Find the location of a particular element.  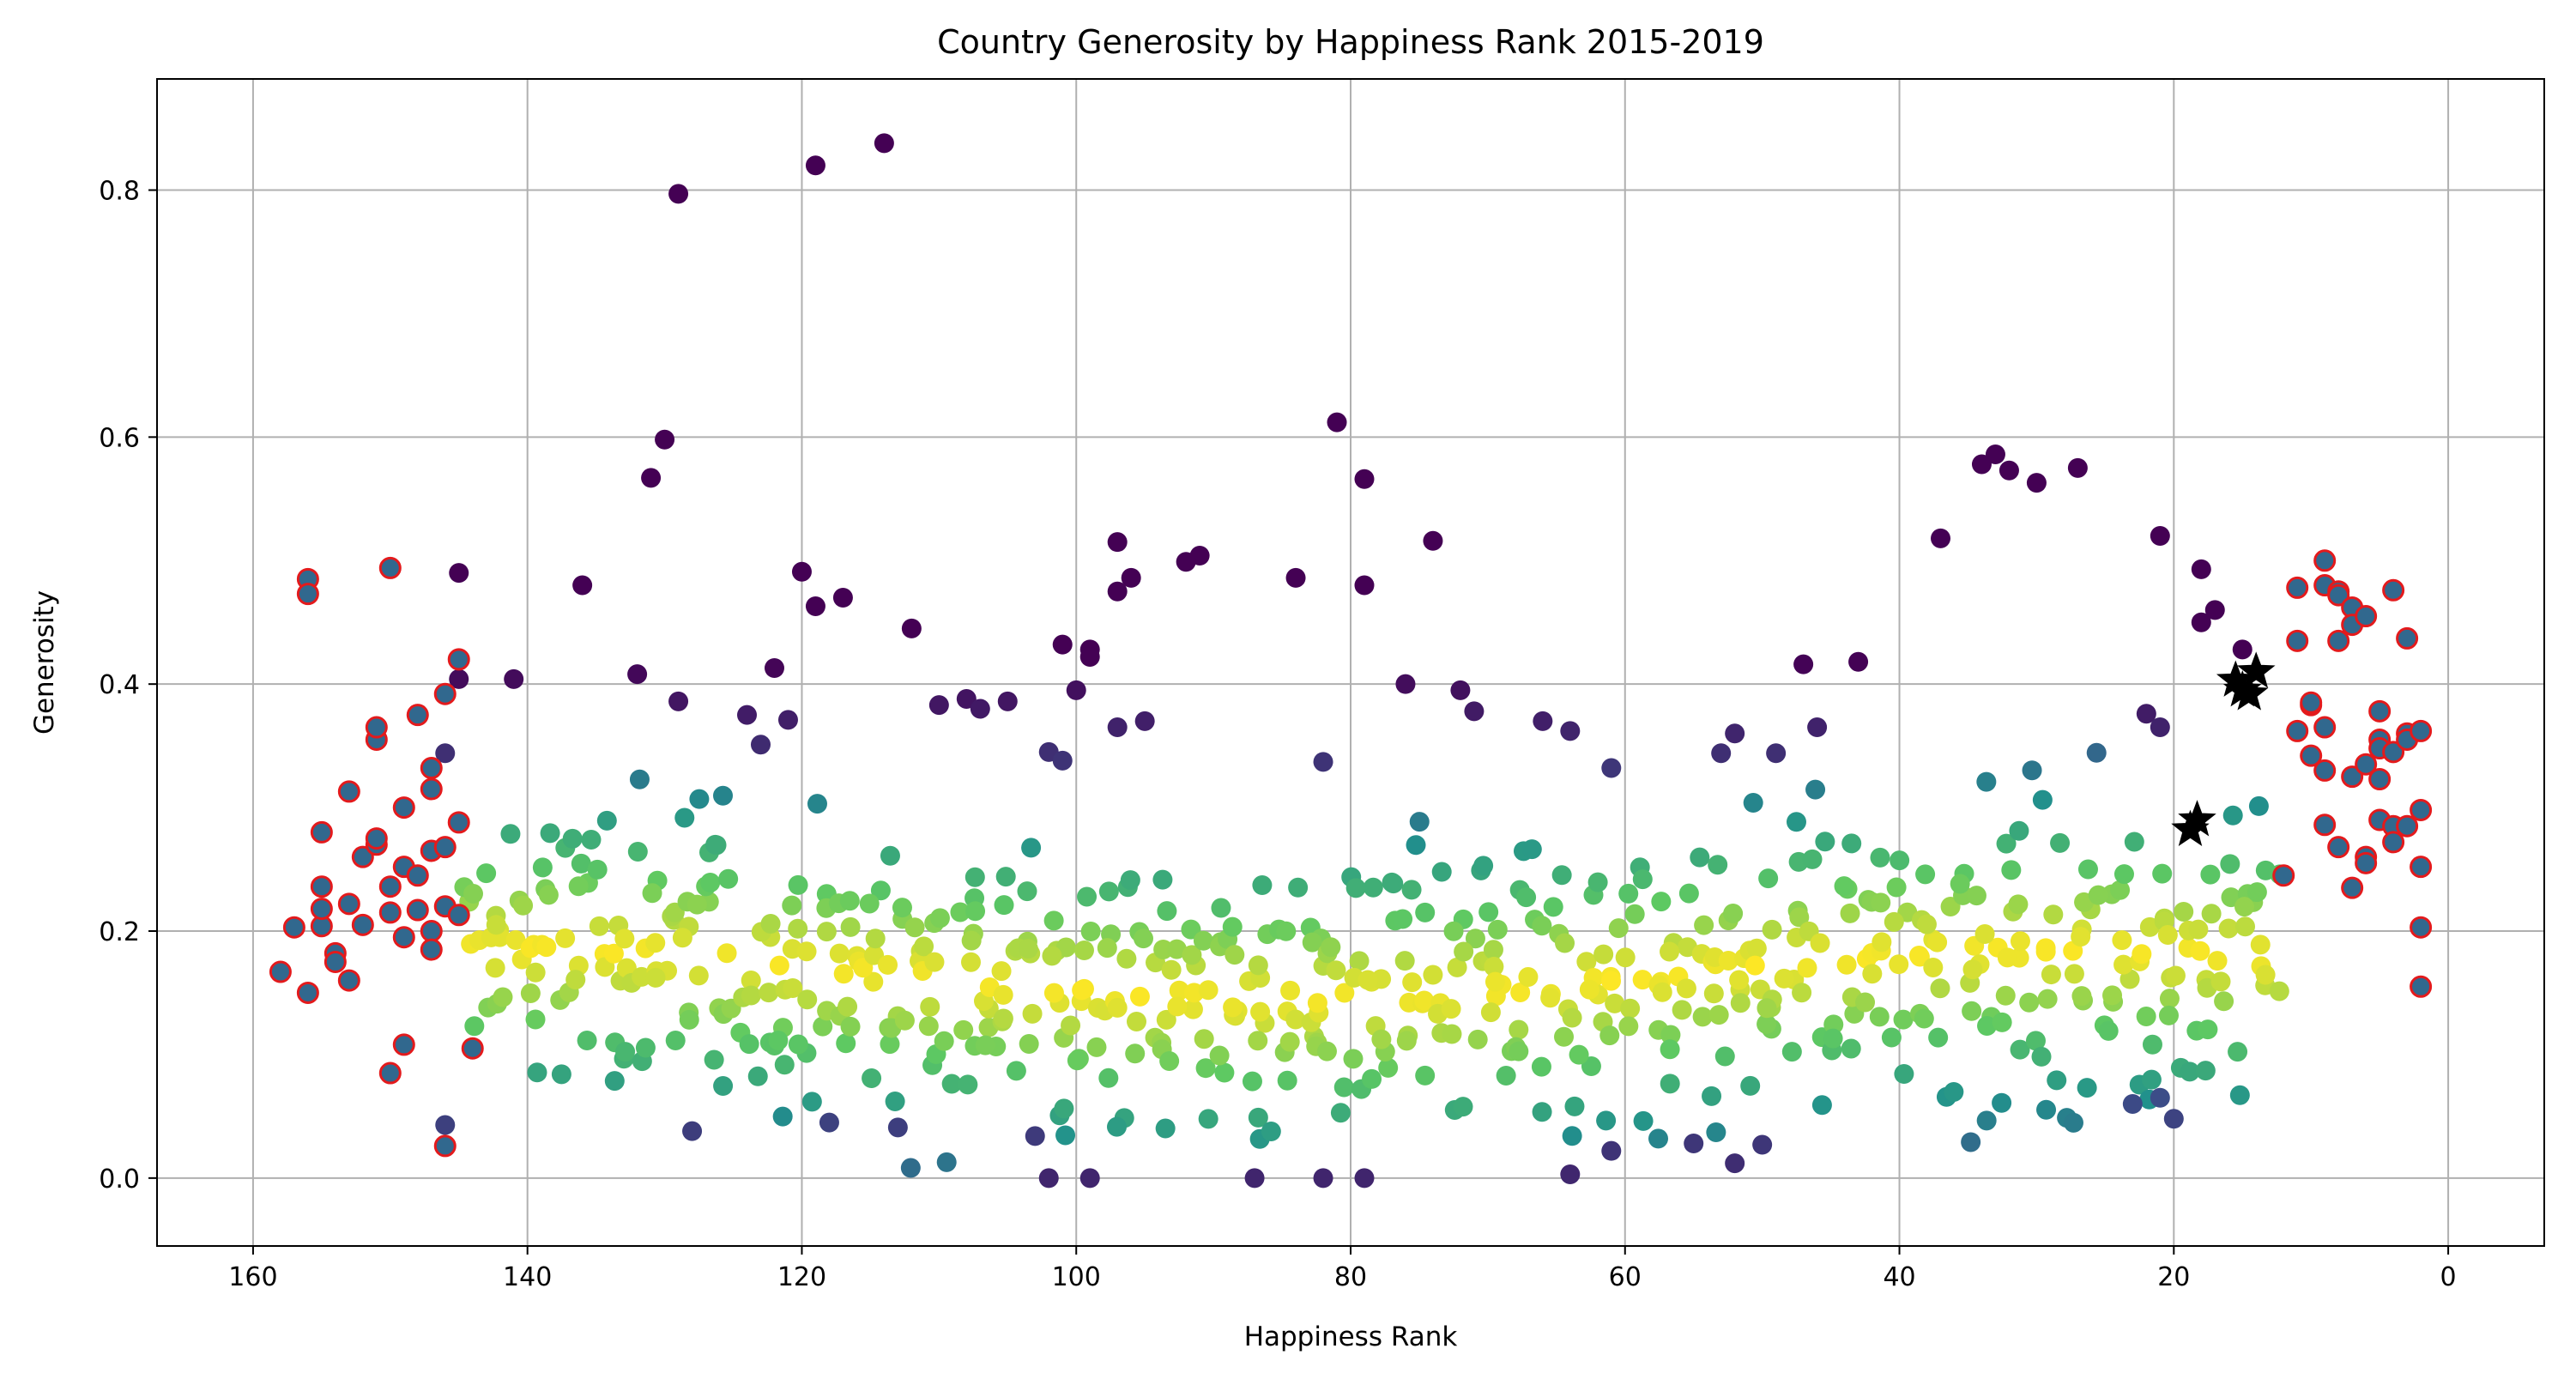

x-tick-label: 100 is located at coordinates (1076, 1277).